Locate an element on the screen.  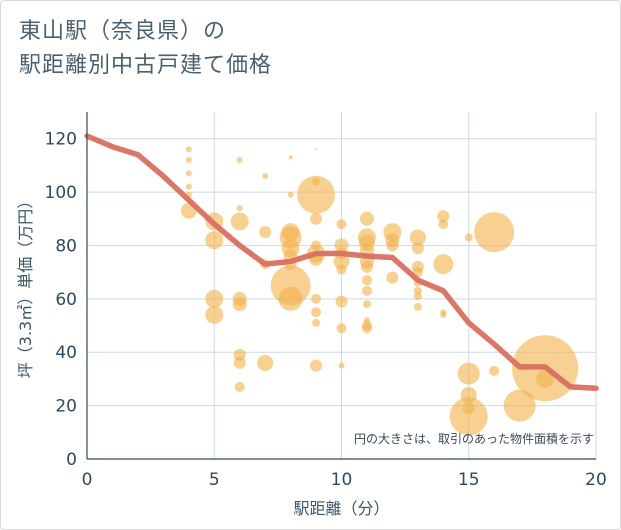
y-tick-label: 80 is located at coordinates (66, 246).